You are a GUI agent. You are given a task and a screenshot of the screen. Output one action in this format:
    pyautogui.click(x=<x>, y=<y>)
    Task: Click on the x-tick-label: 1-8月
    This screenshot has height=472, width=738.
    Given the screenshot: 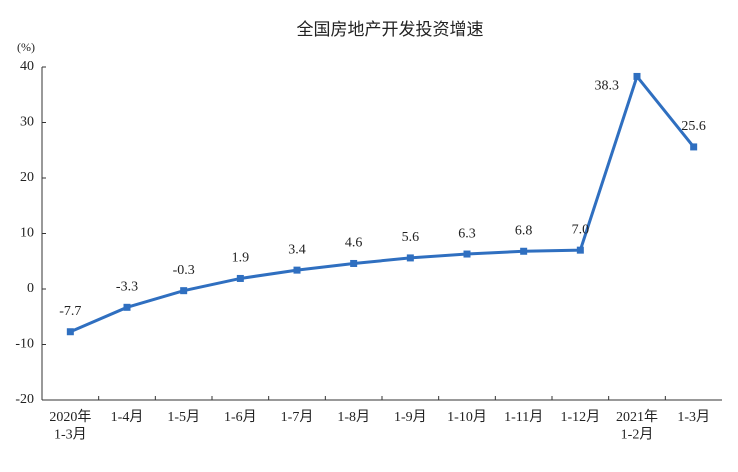 What is the action you would take?
    pyautogui.click(x=353, y=417)
    